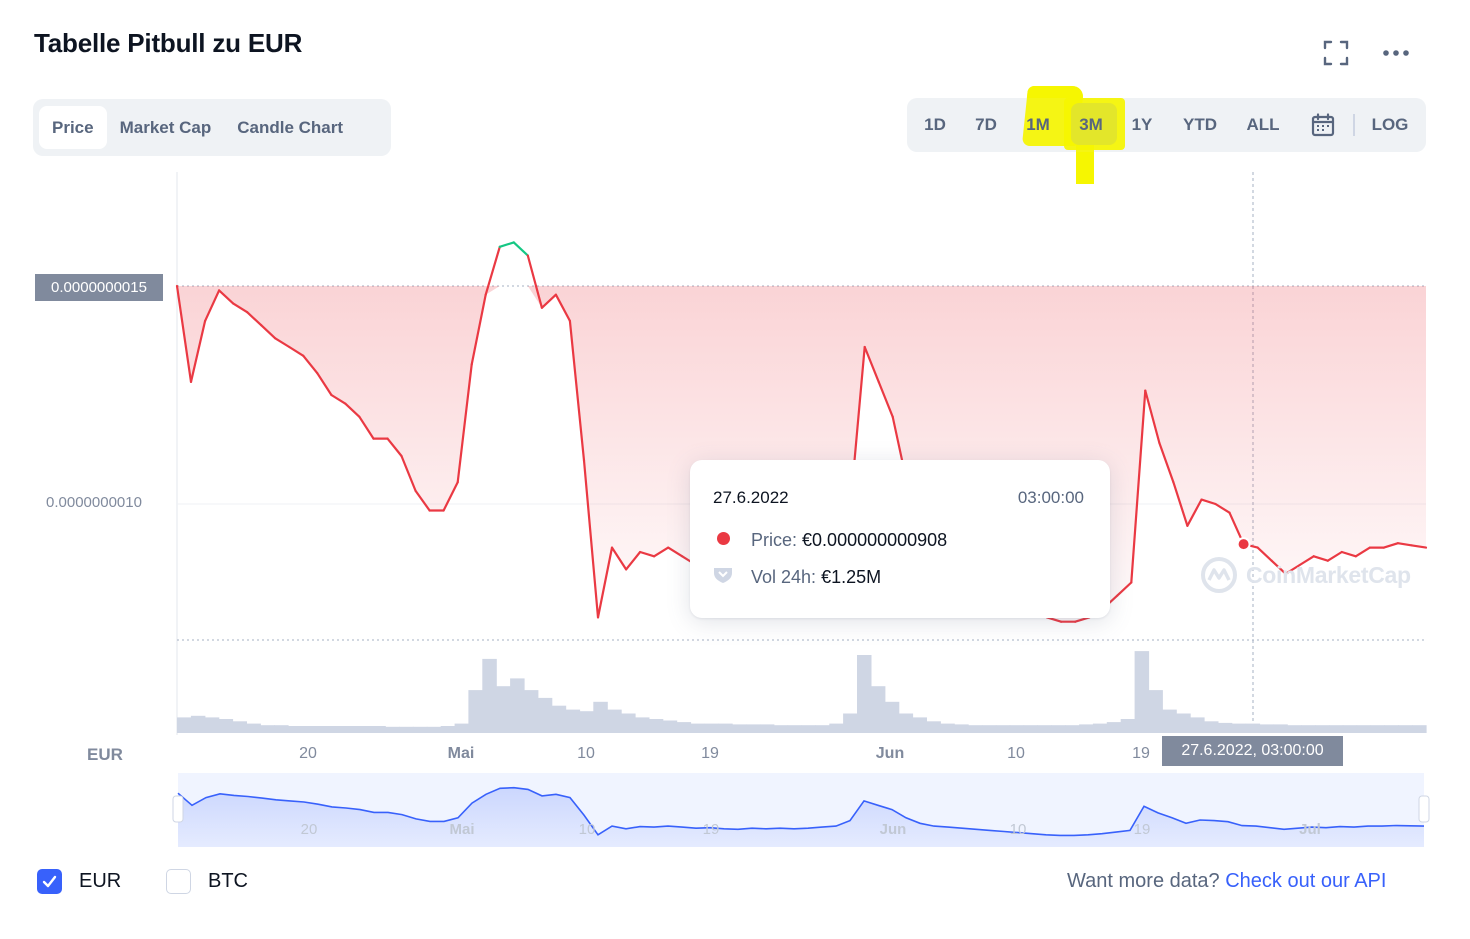 The image size is (1470, 939). Describe the element at coordinates (73, 127) in the screenshot. I see `tab-price: Price` at that location.